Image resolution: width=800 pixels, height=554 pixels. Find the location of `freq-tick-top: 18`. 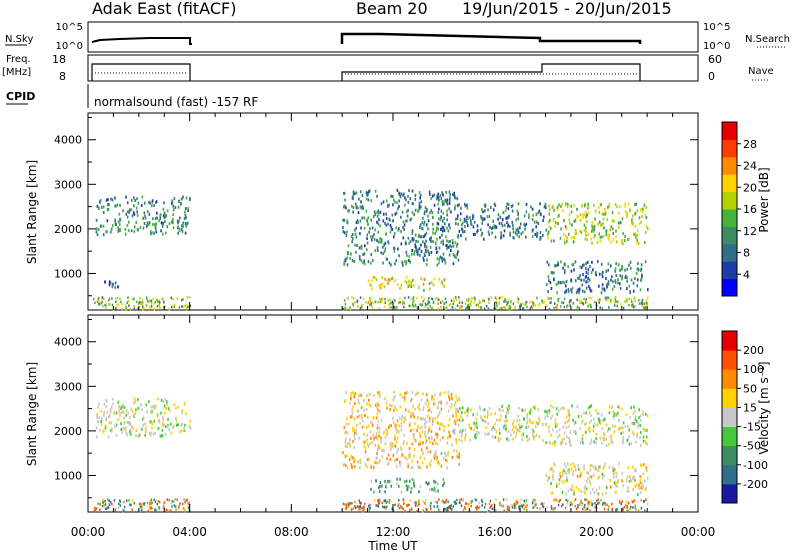

freq-tick-top: 18 is located at coordinates (59, 59).